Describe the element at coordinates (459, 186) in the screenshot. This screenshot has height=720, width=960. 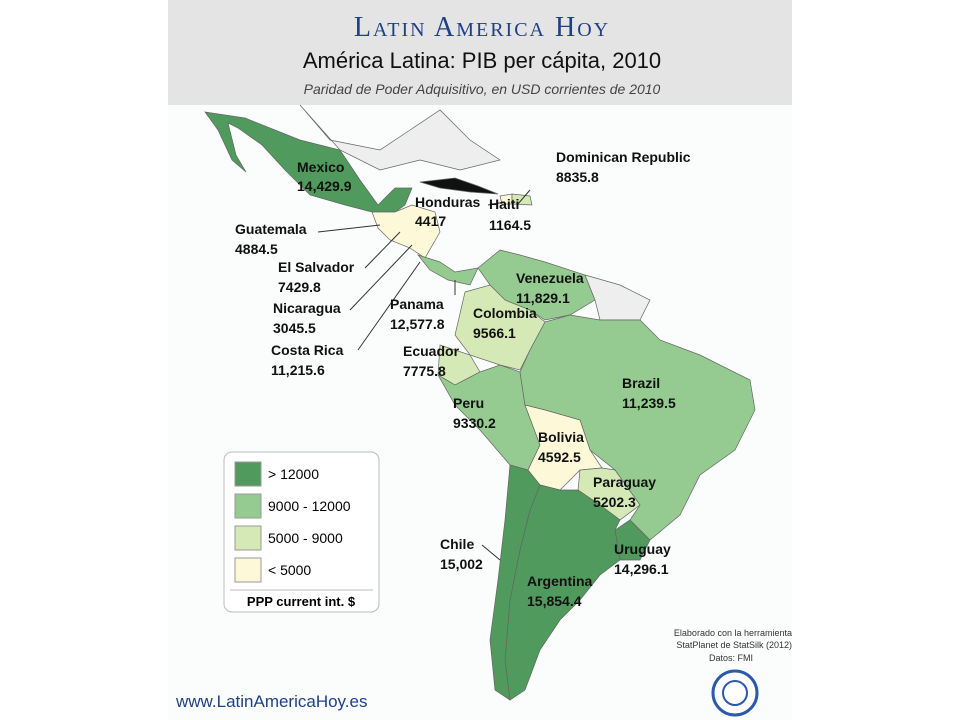
I see `cuba` at that location.